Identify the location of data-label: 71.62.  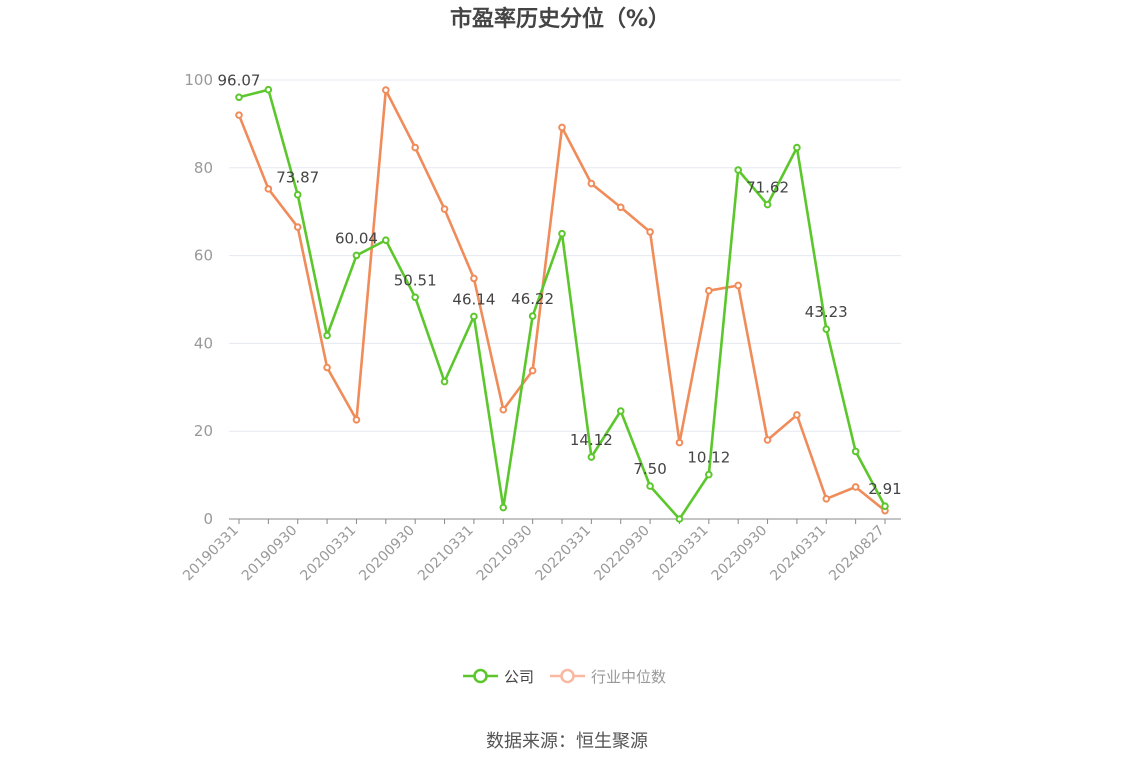
(767, 188).